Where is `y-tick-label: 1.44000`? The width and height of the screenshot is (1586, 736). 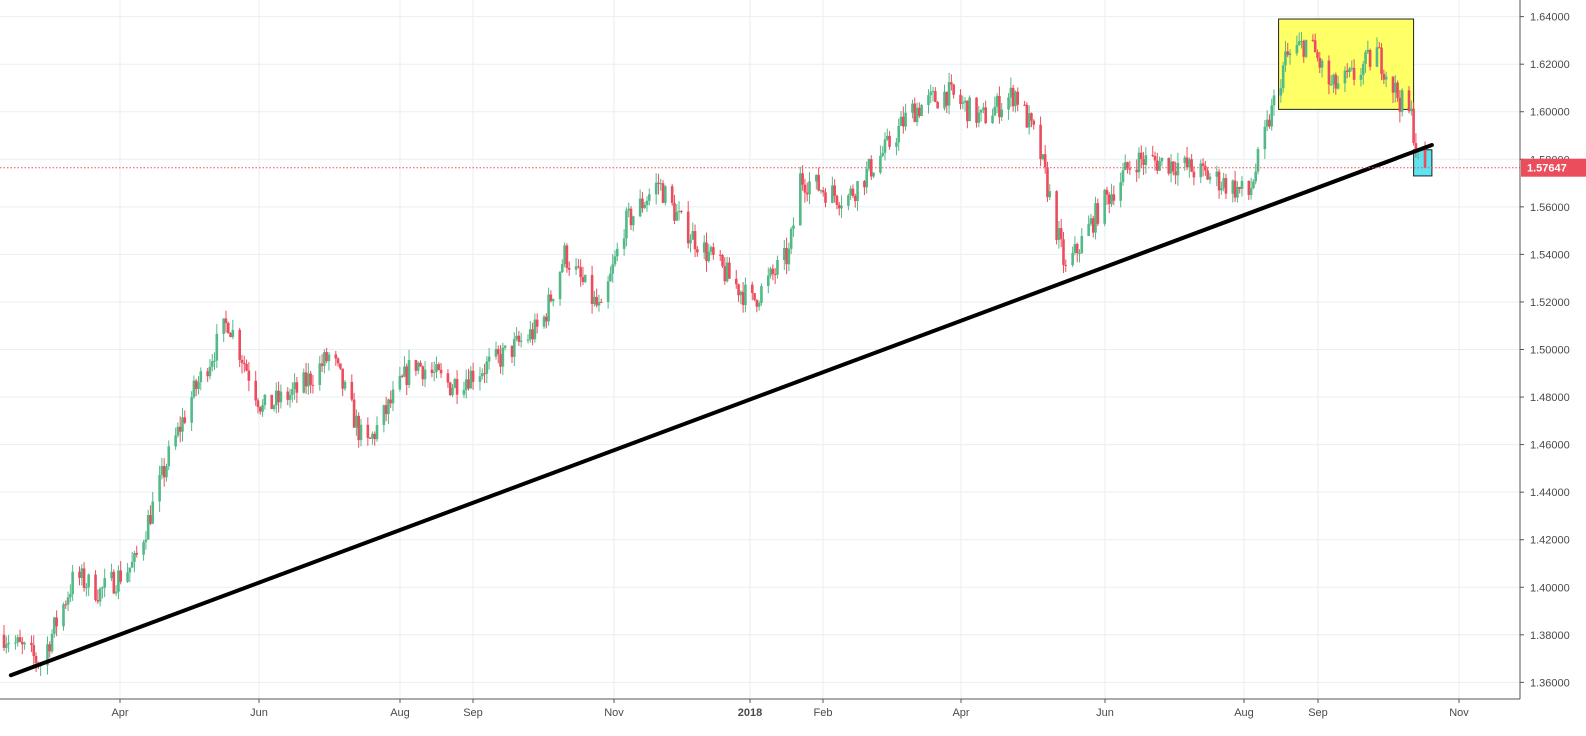
y-tick-label: 1.44000 is located at coordinates (1550, 493).